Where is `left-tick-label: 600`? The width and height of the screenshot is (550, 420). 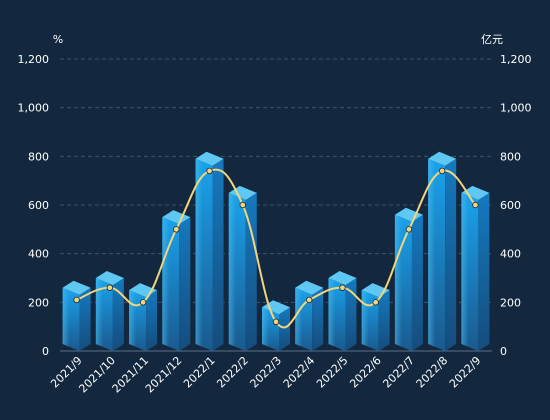
left-tick-label: 600 is located at coordinates (38, 205).